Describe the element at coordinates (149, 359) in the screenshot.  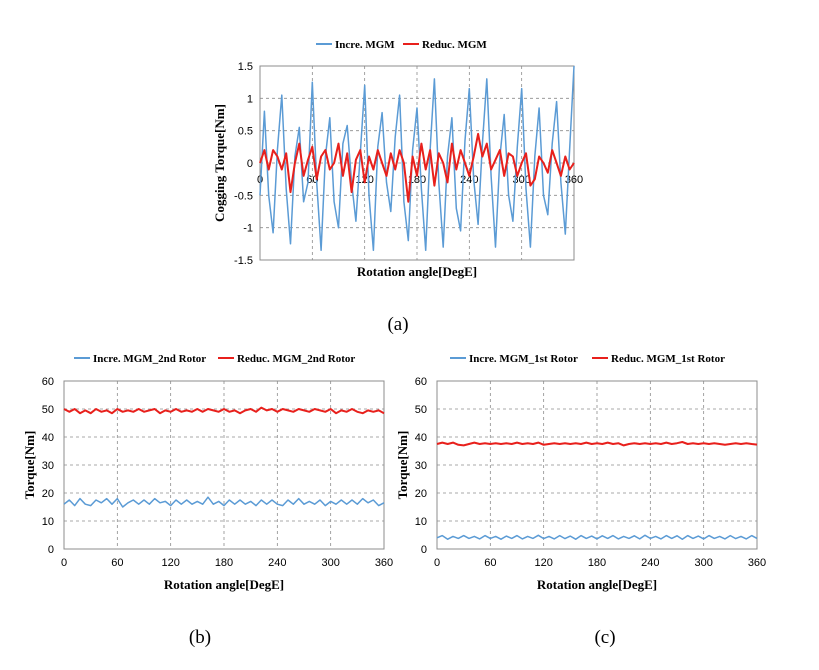
I see `legend-label: Incre. MGM_2nd Rotor` at that location.